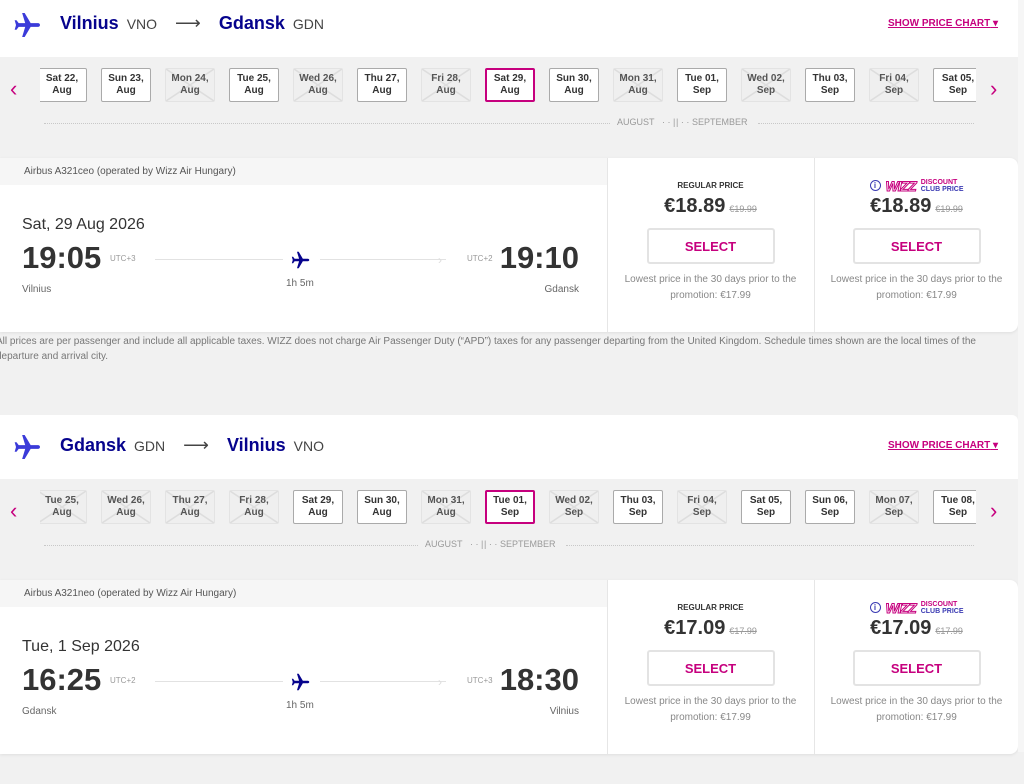 The image size is (1024, 784). What do you see at coordinates (830, 507) in the screenshot?
I see `date-chip: Sun 06, Sep` at bounding box center [830, 507].